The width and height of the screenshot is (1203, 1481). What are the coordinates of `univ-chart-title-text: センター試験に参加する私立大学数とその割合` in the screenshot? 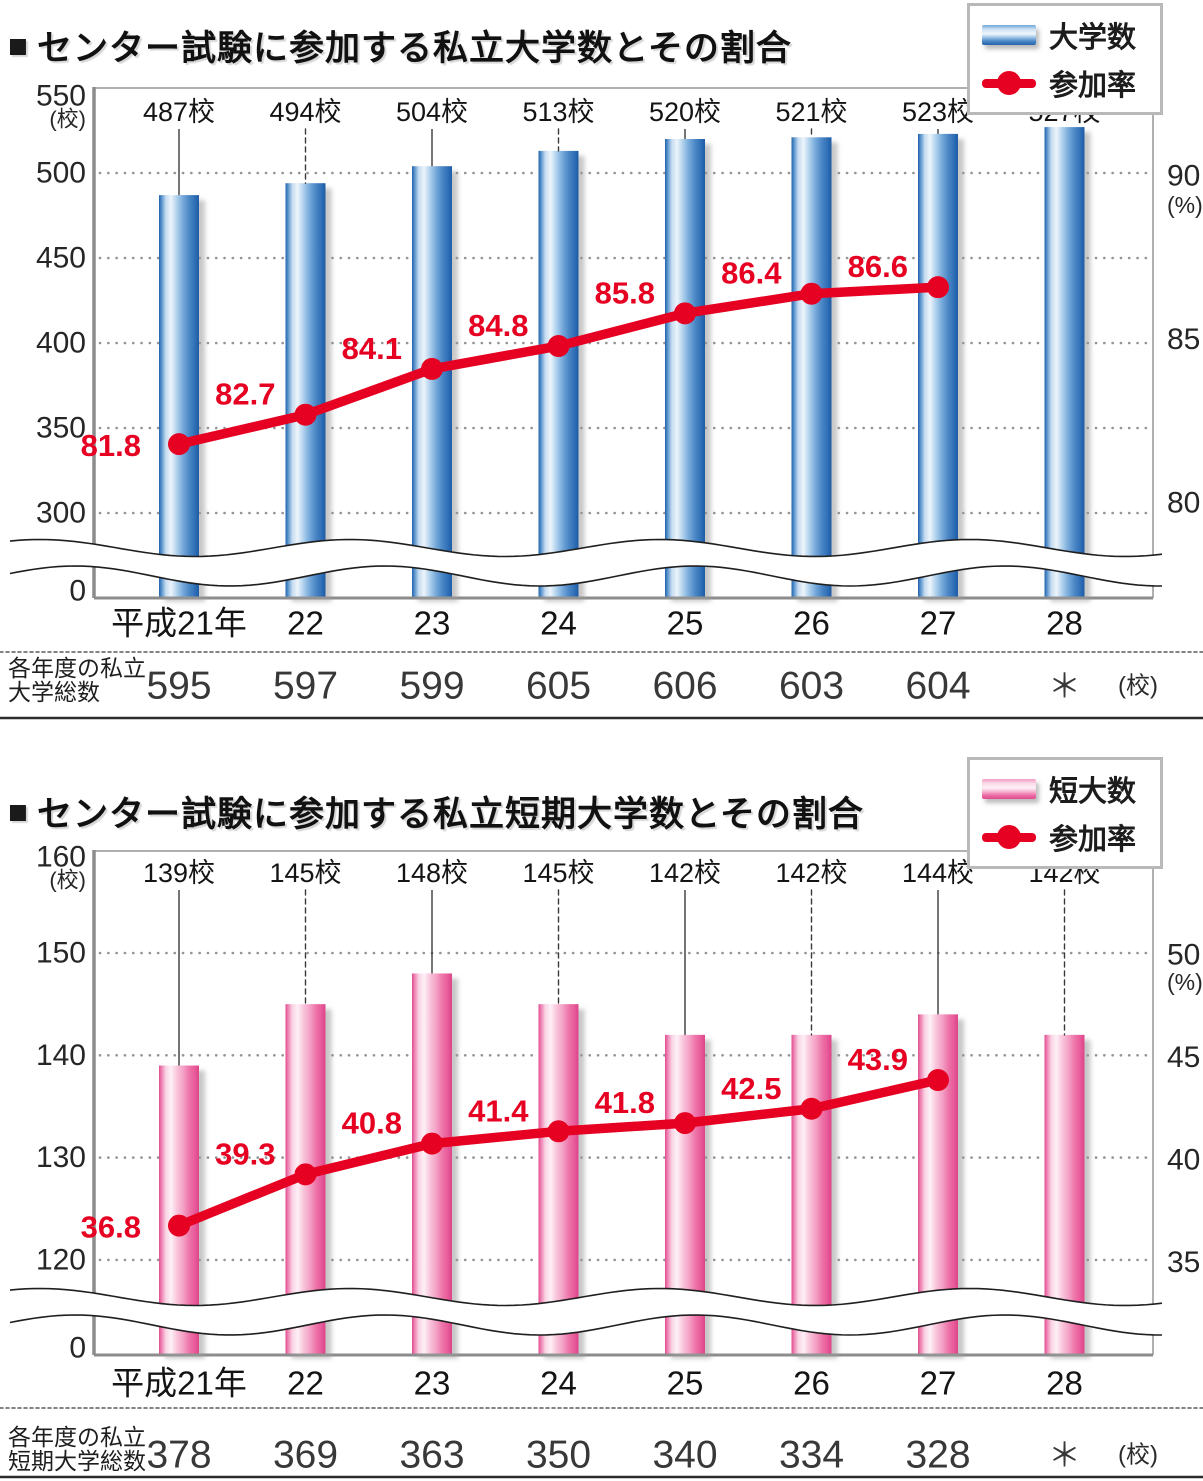 It's located at (414, 48).